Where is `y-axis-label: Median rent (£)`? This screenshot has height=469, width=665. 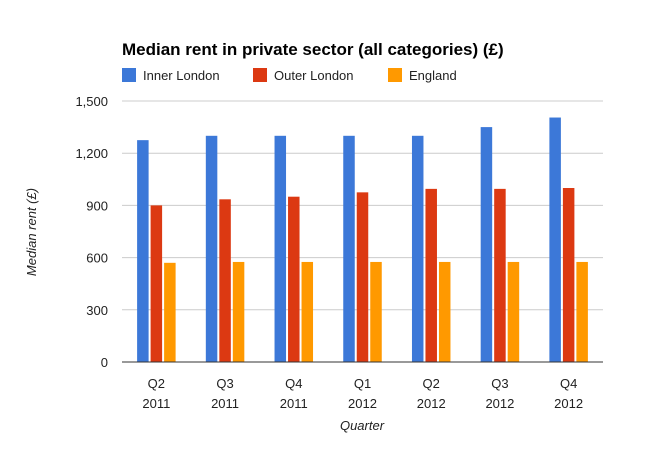
y-axis-label: Median rent (£) is located at coordinates (31, 232).